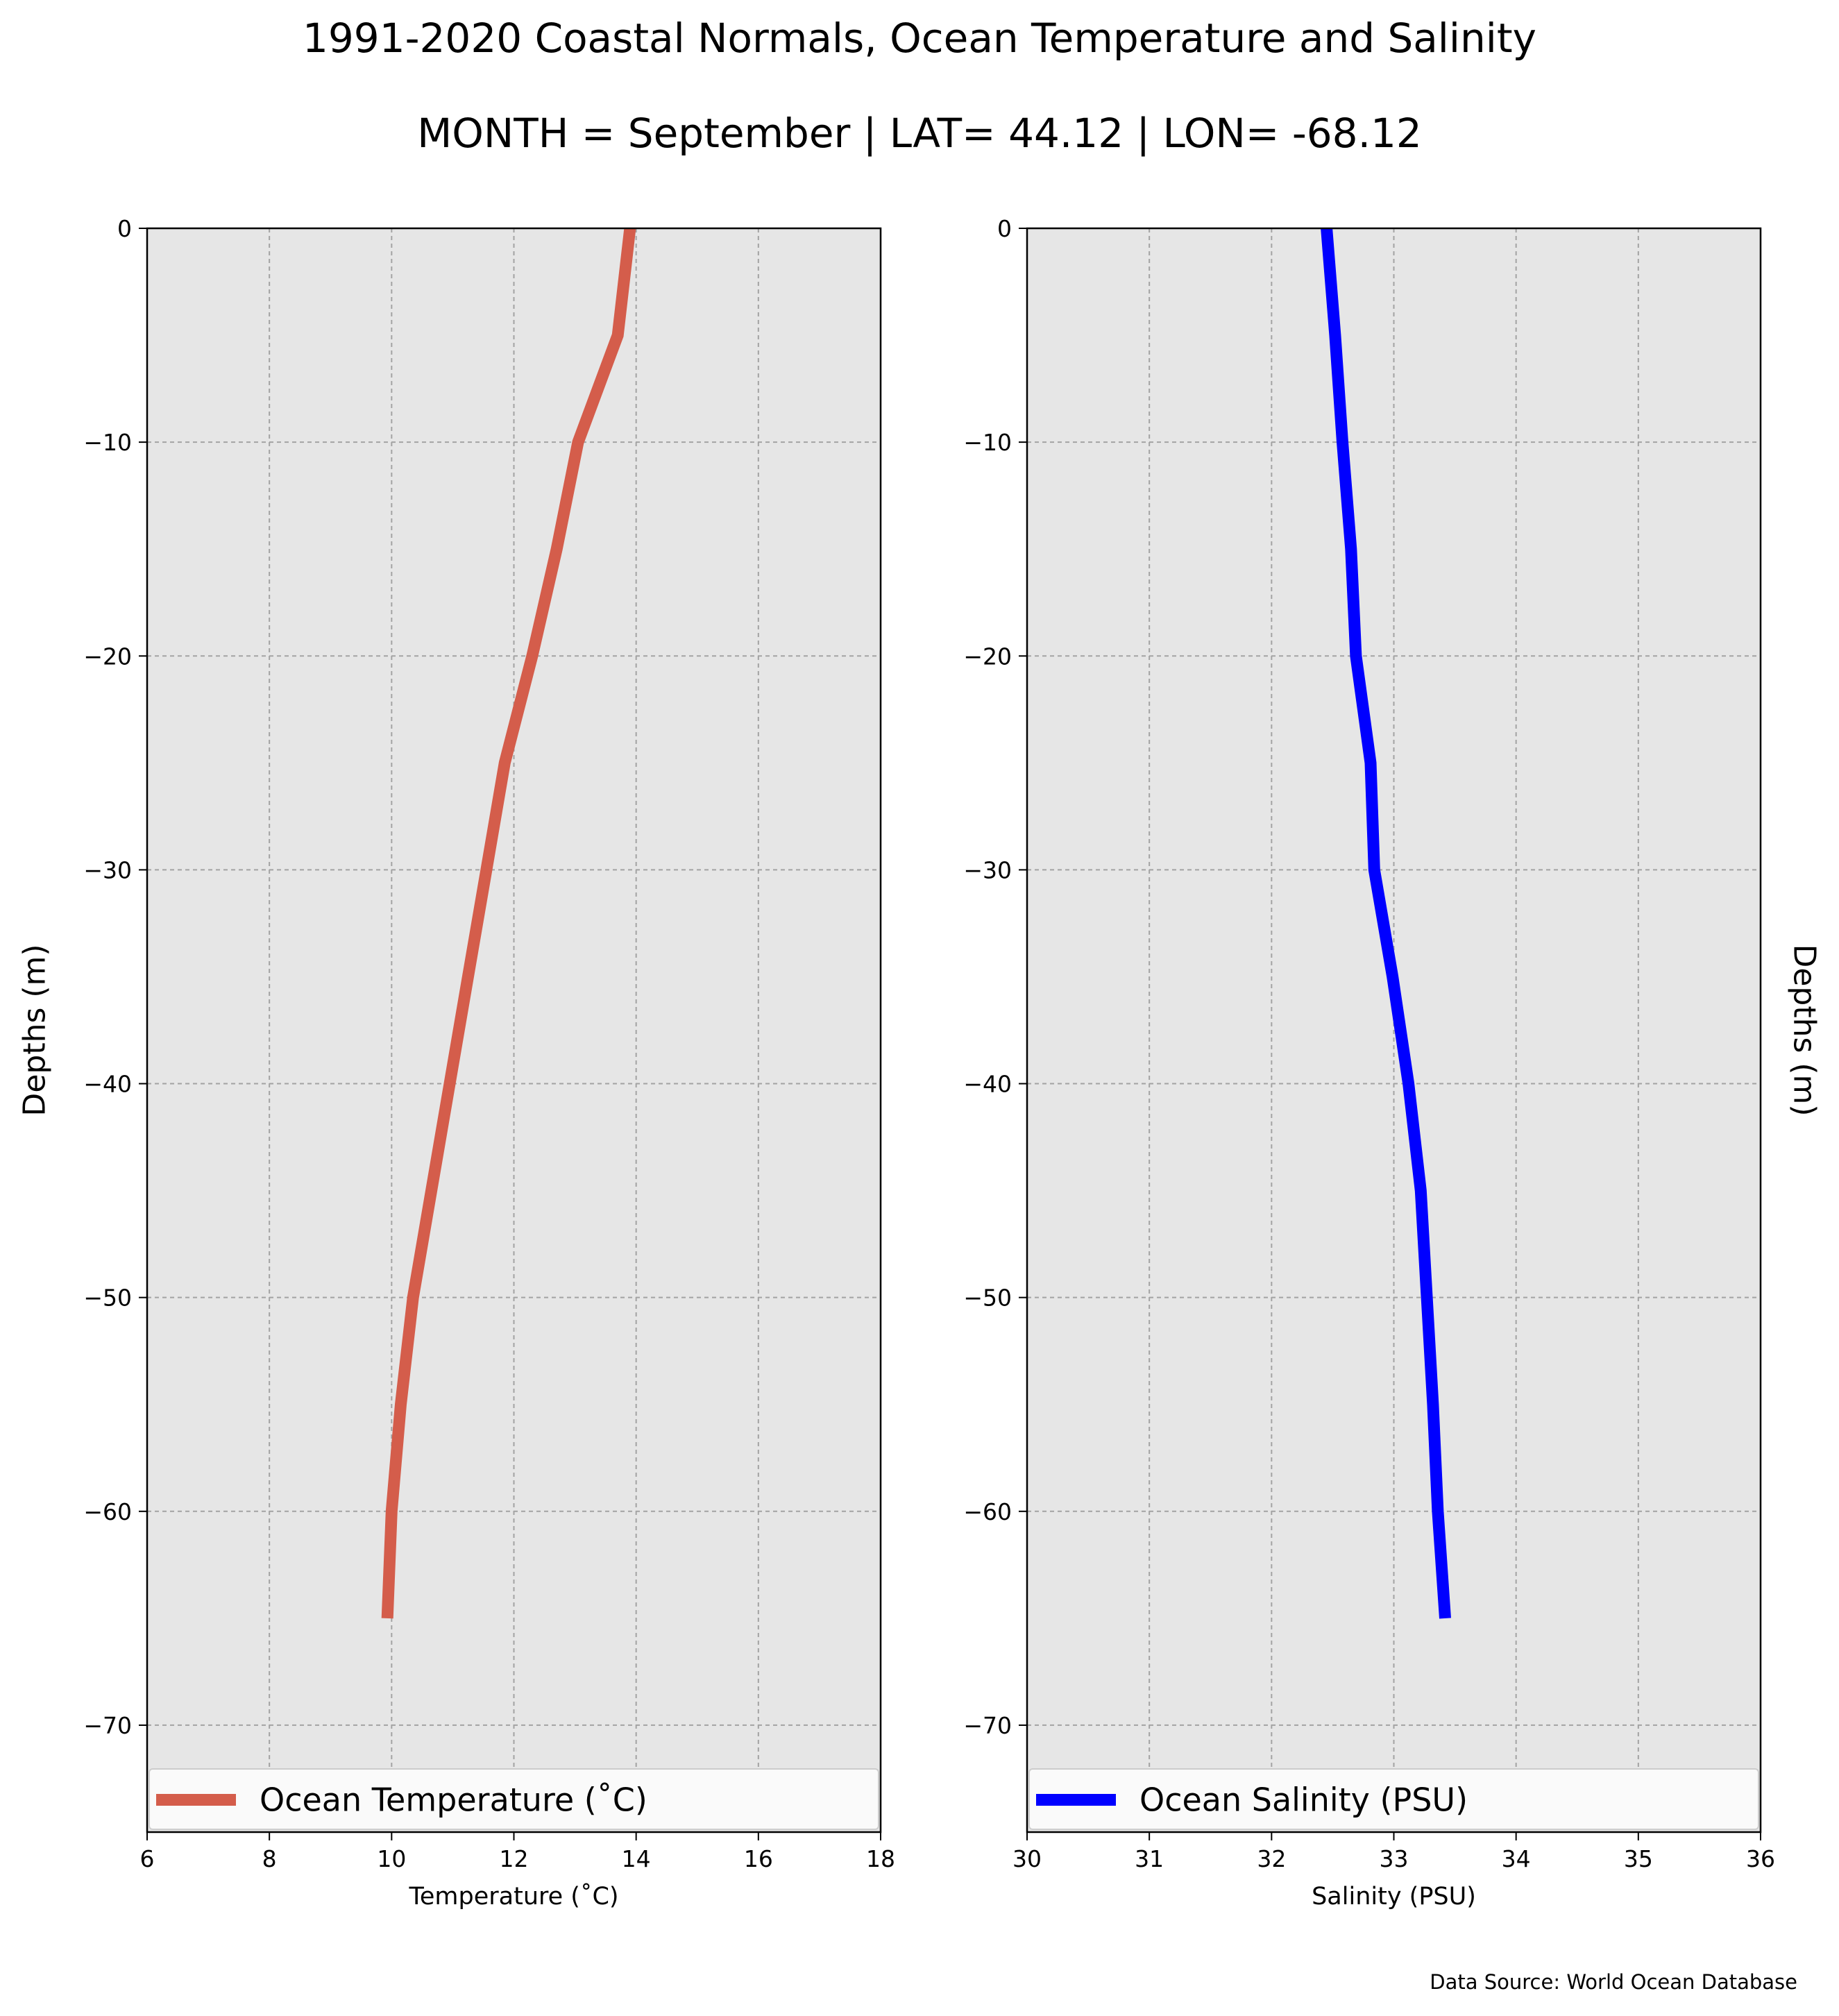 This screenshot has height=2016, width=1839. I want to click on temperature-x-tick-label: 12, so click(514, 1858).